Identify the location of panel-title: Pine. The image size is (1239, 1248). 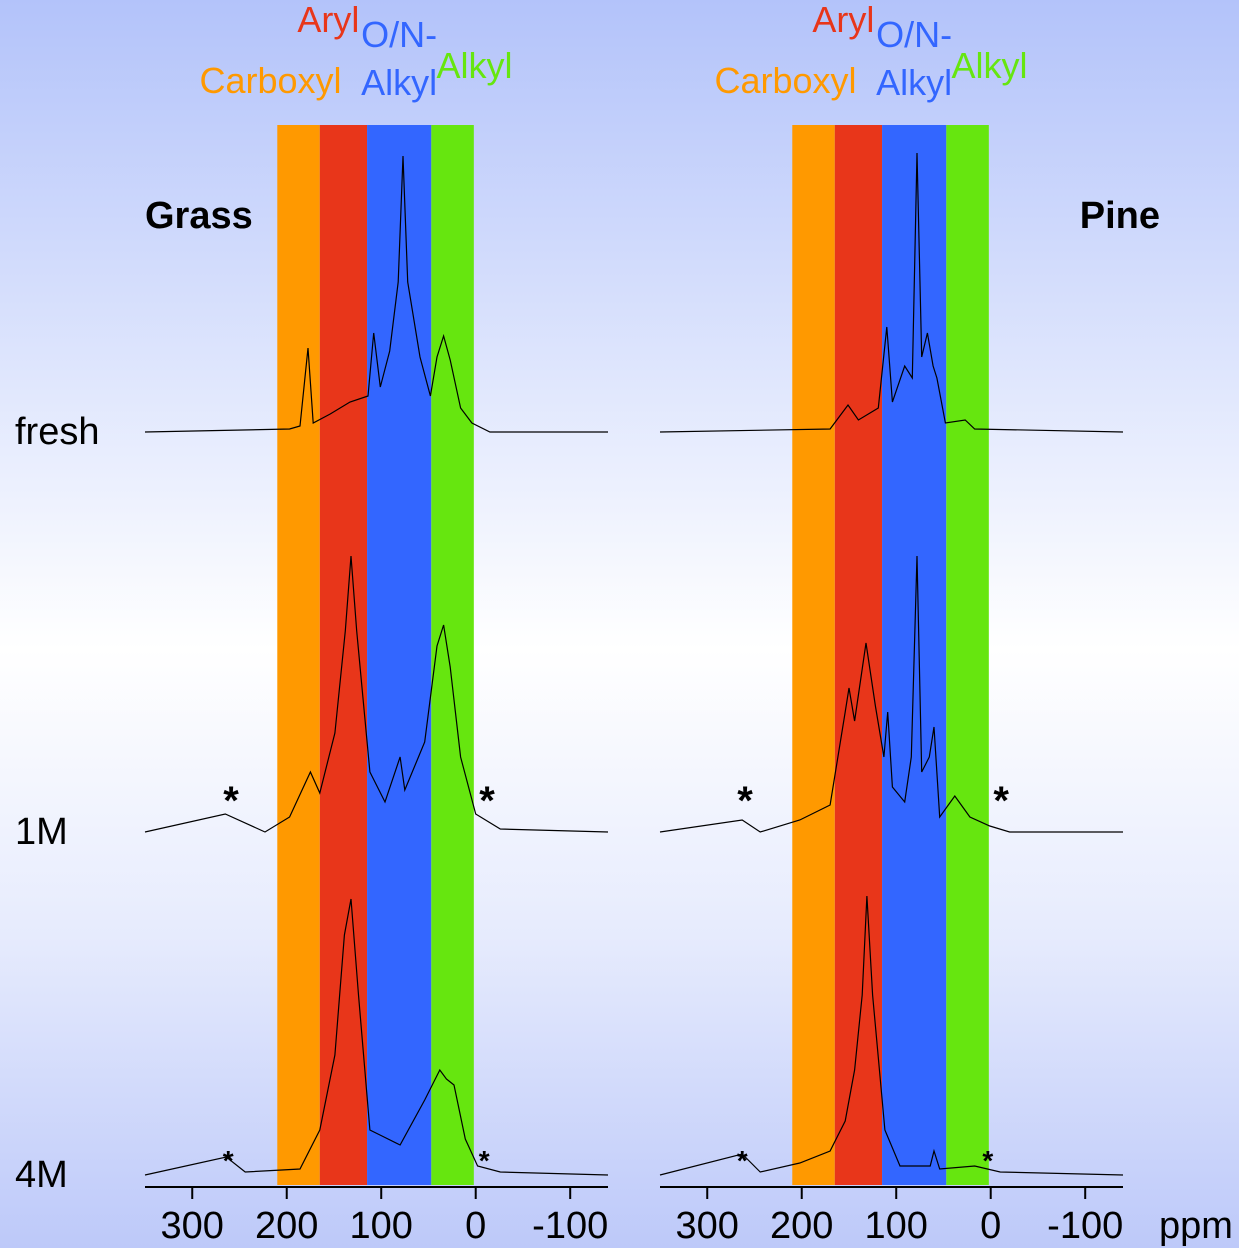
(1120, 216).